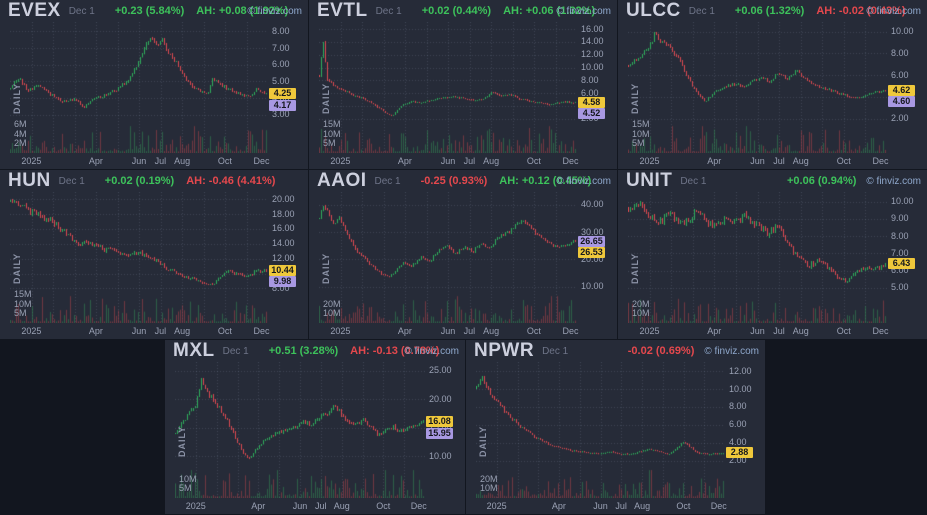 The image size is (927, 515). I want to click on ticker-symbol: ULCC, so click(653, 10).